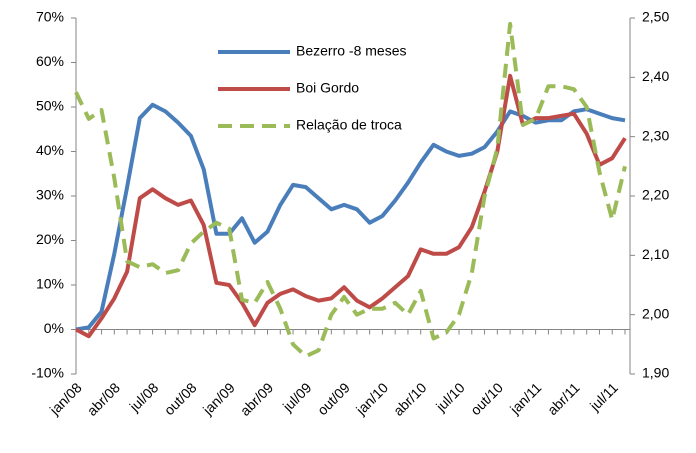 This screenshot has height=453, width=696. I want to click on y2-tick-label: 2,00, so click(655, 313).